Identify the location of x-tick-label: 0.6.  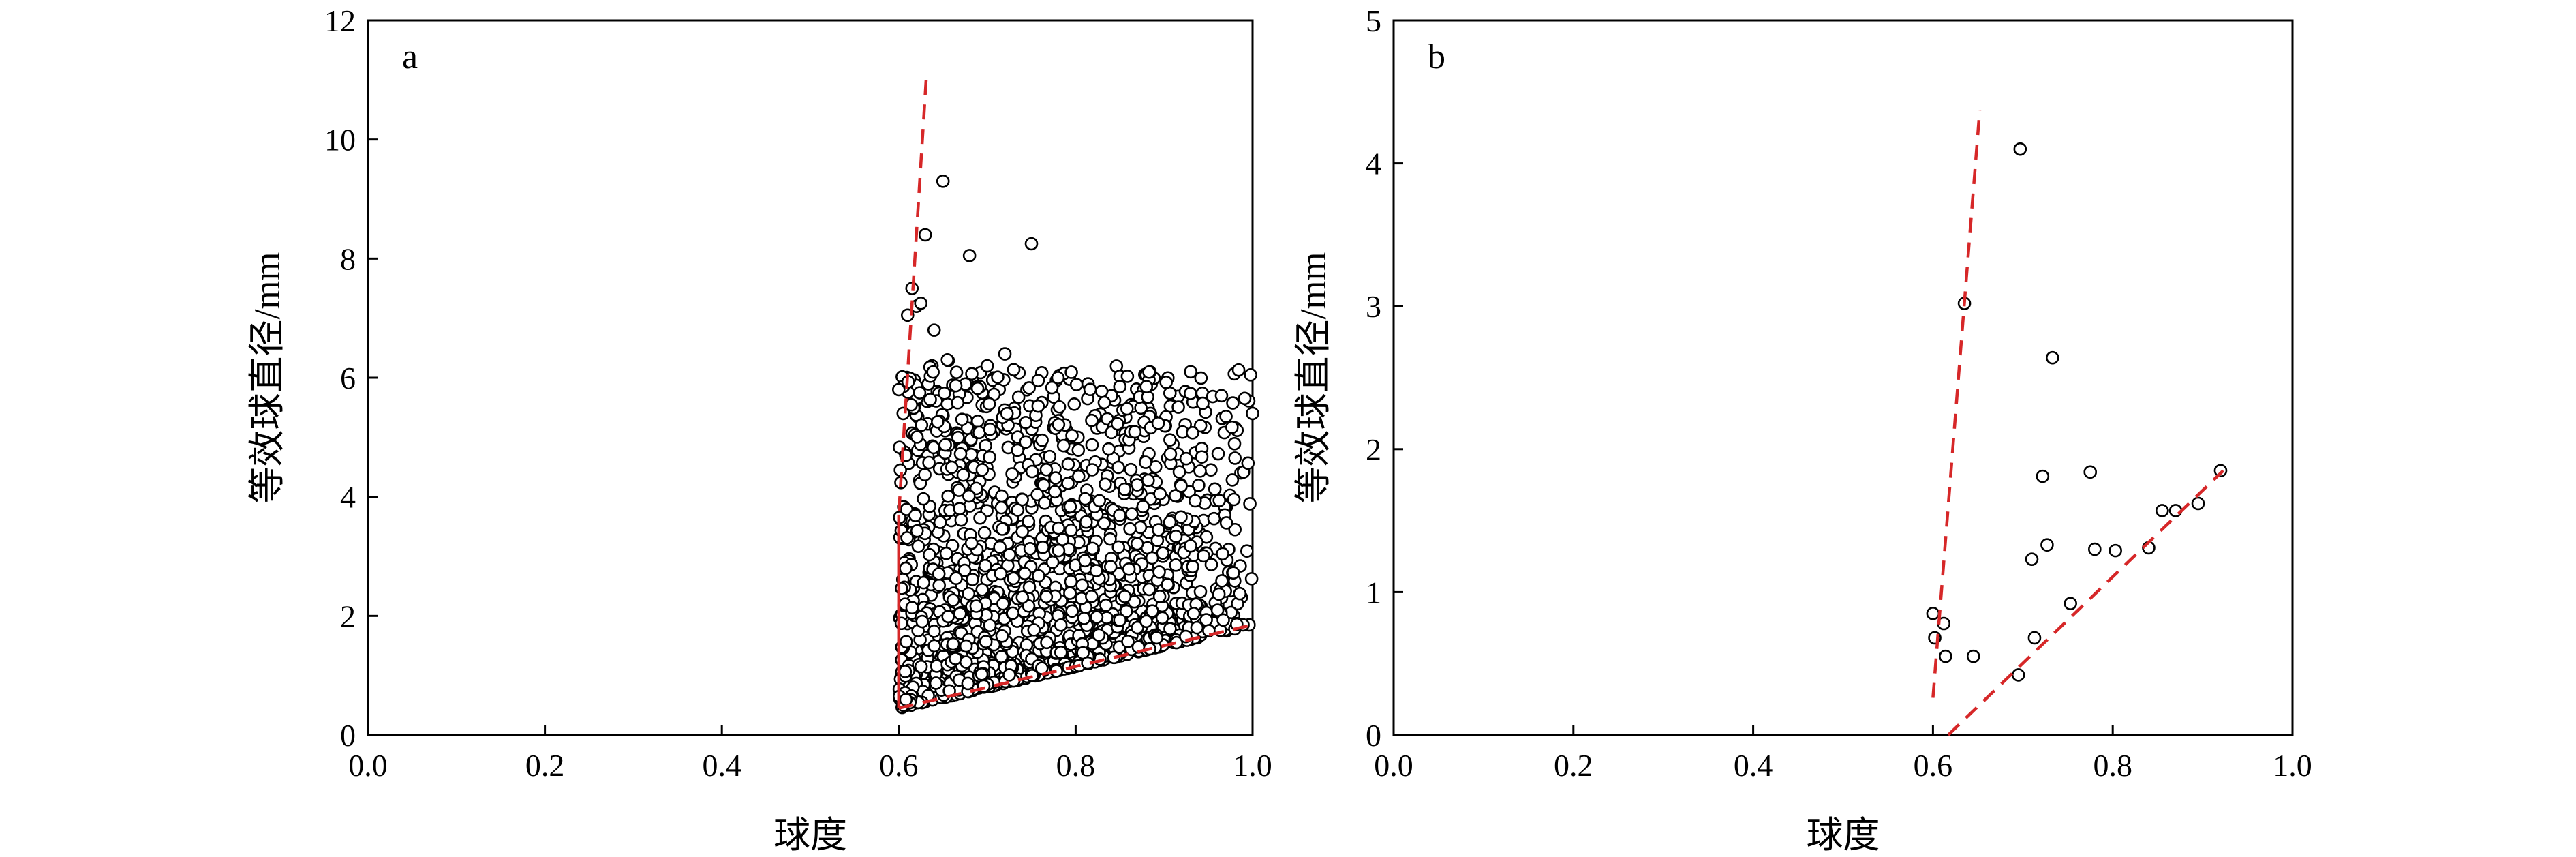
(899, 766).